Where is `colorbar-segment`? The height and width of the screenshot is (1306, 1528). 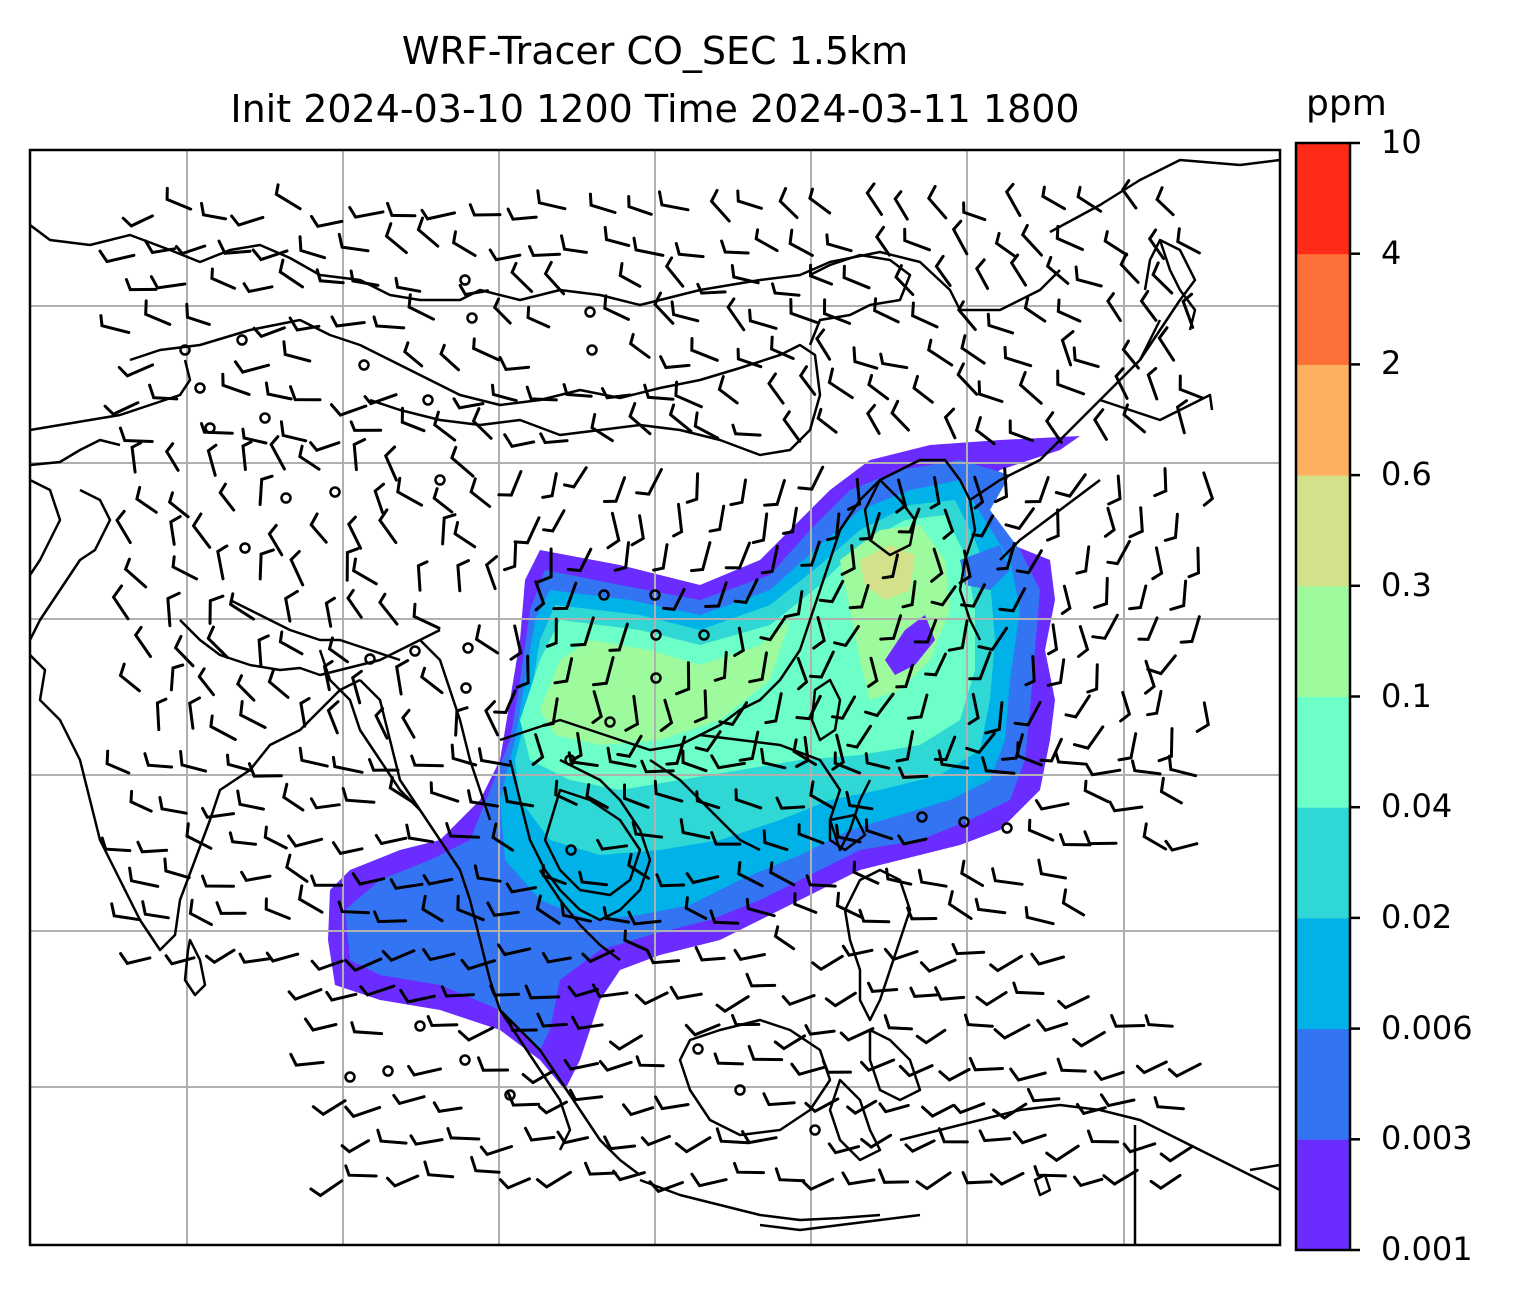 colorbar-segment is located at coordinates (1323, 1084).